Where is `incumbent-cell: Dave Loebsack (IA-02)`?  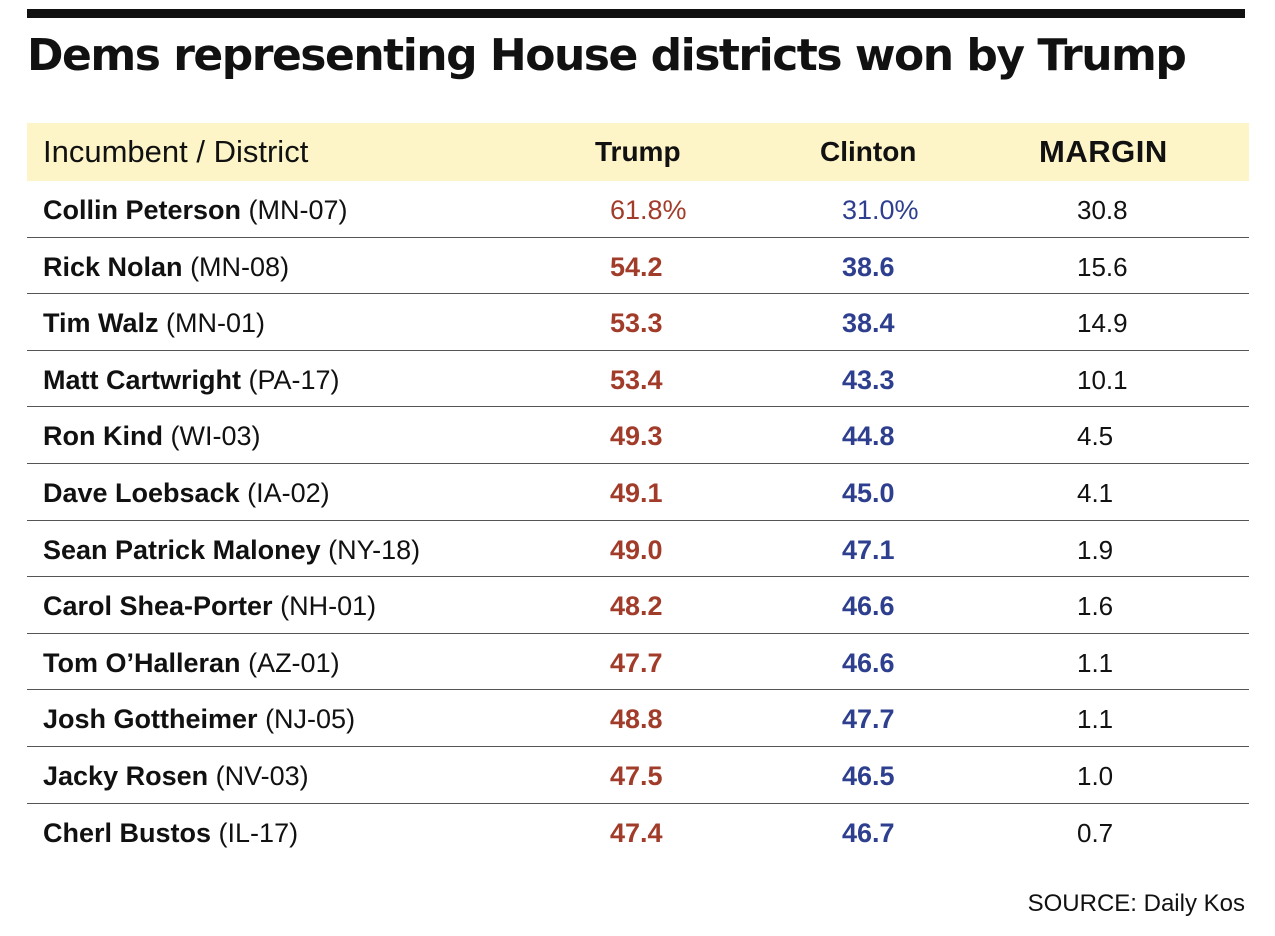
incumbent-cell: Dave Loebsack (IA-02) is located at coordinates (186, 492).